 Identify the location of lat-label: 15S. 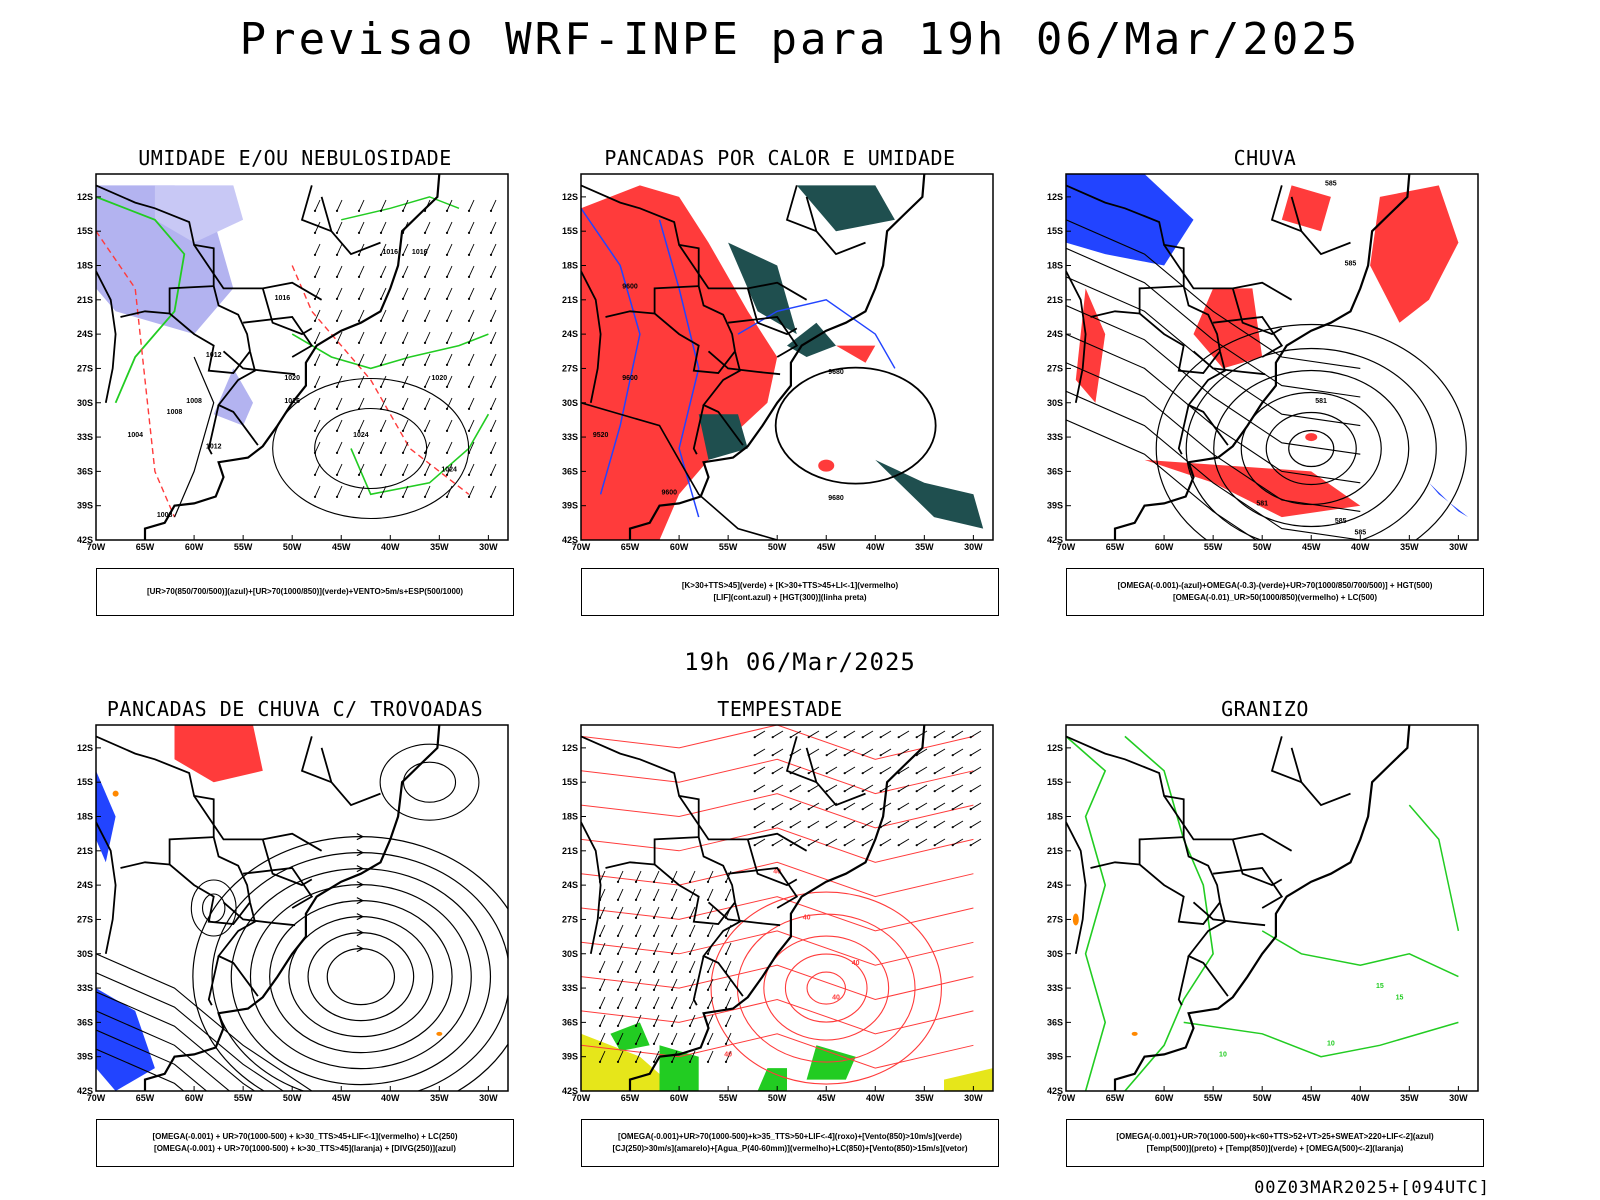
(85, 231).